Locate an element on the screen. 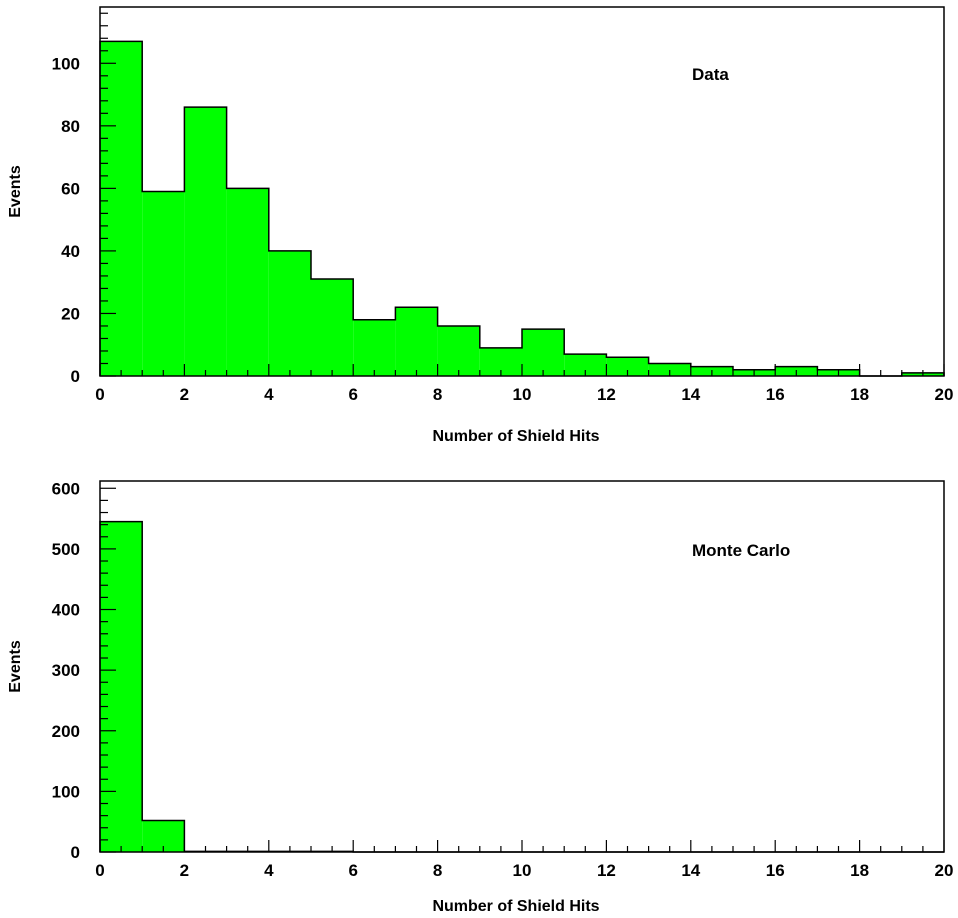 Image resolution: width=958 pixels, height=918 pixels. y-tick-label: 40 is located at coordinates (70, 251).